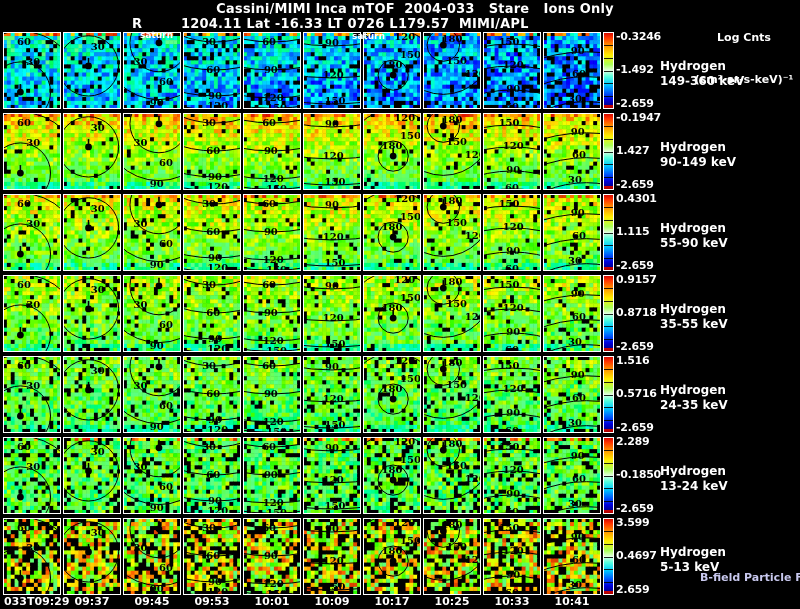 This screenshot has width=800, height=609. What do you see at coordinates (92, 601) in the screenshot?
I see `time-label: 09:37` at bounding box center [92, 601].